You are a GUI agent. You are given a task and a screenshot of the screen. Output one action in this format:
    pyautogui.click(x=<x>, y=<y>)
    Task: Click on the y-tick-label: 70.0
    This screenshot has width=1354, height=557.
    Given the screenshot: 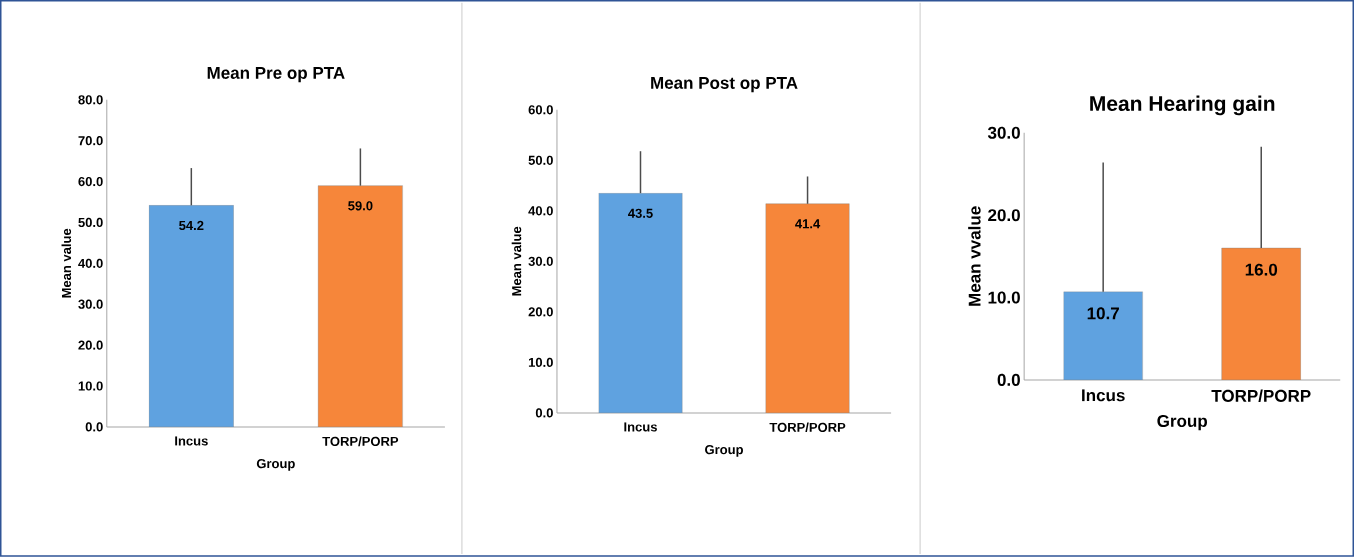 What is the action you would take?
    pyautogui.click(x=90, y=141)
    